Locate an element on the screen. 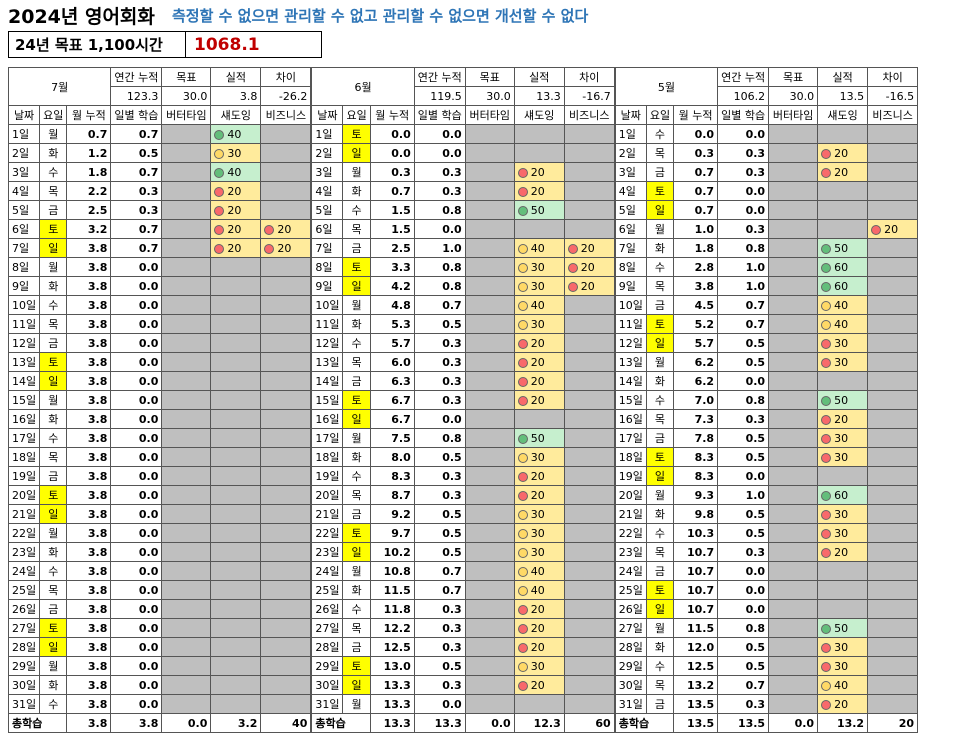 The width and height of the screenshot is (955, 733). month-cum-cell: 8.0 is located at coordinates (392, 457).